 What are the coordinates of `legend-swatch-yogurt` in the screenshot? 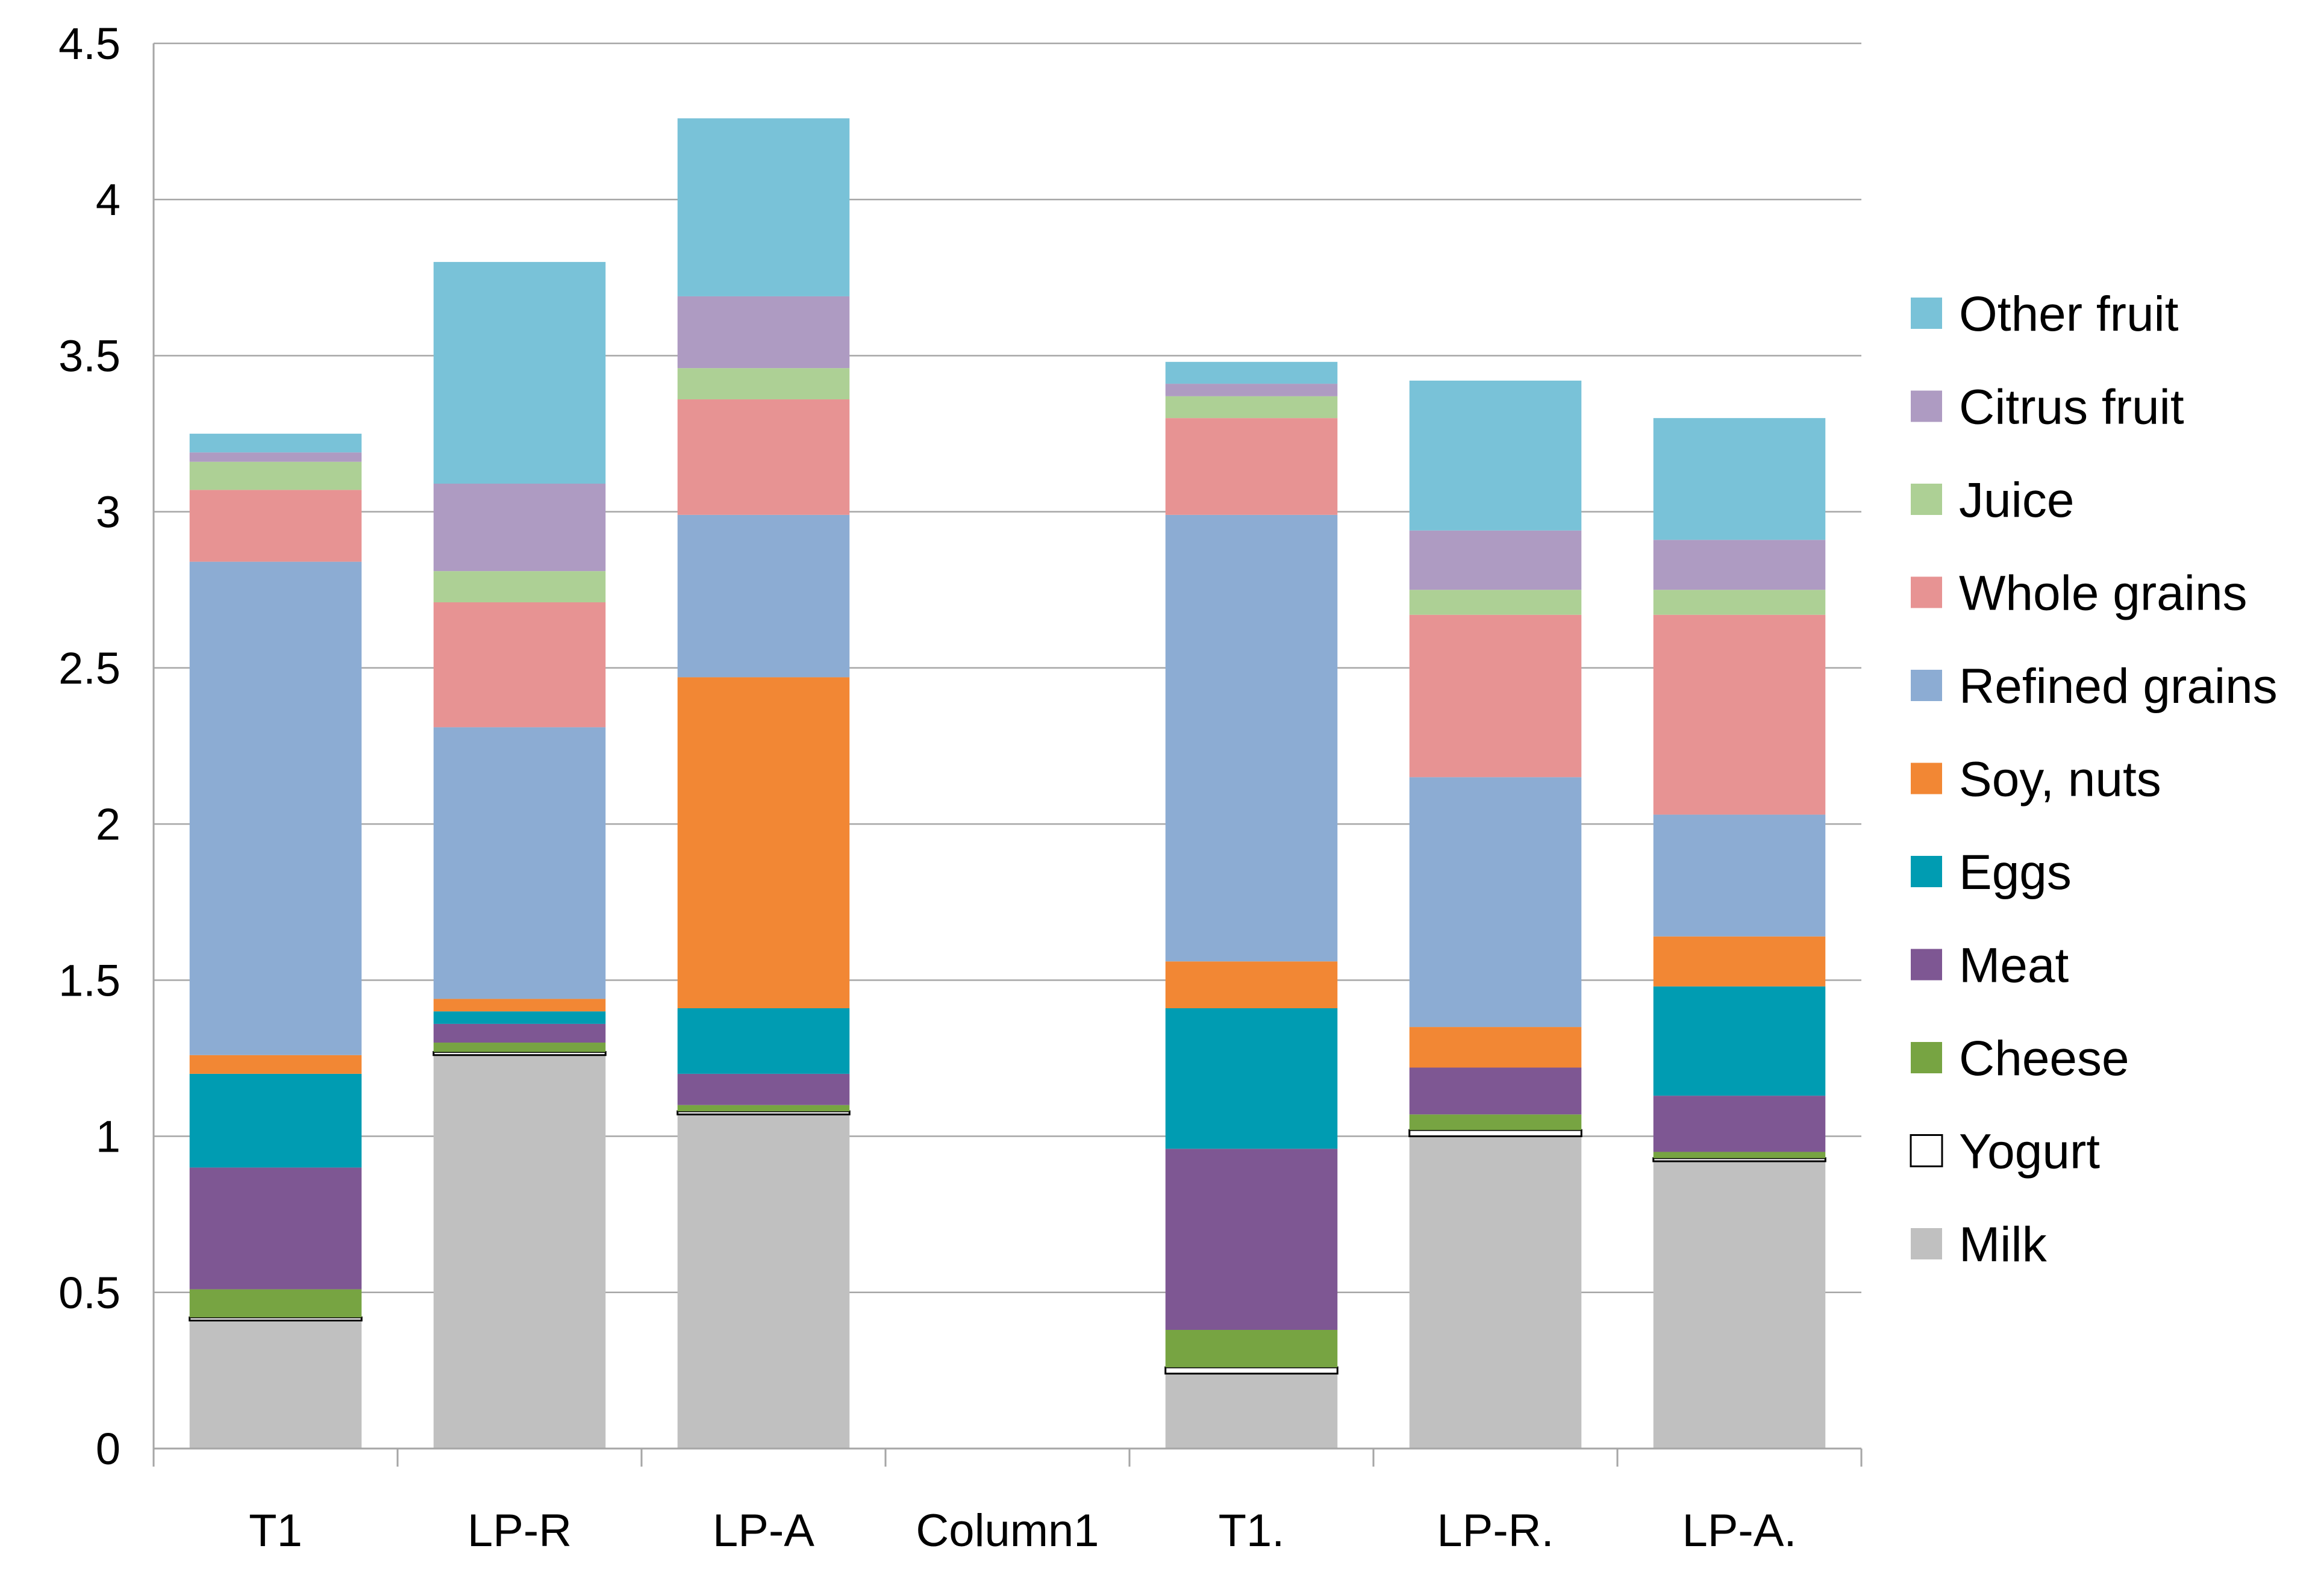 It's located at (1926, 1150).